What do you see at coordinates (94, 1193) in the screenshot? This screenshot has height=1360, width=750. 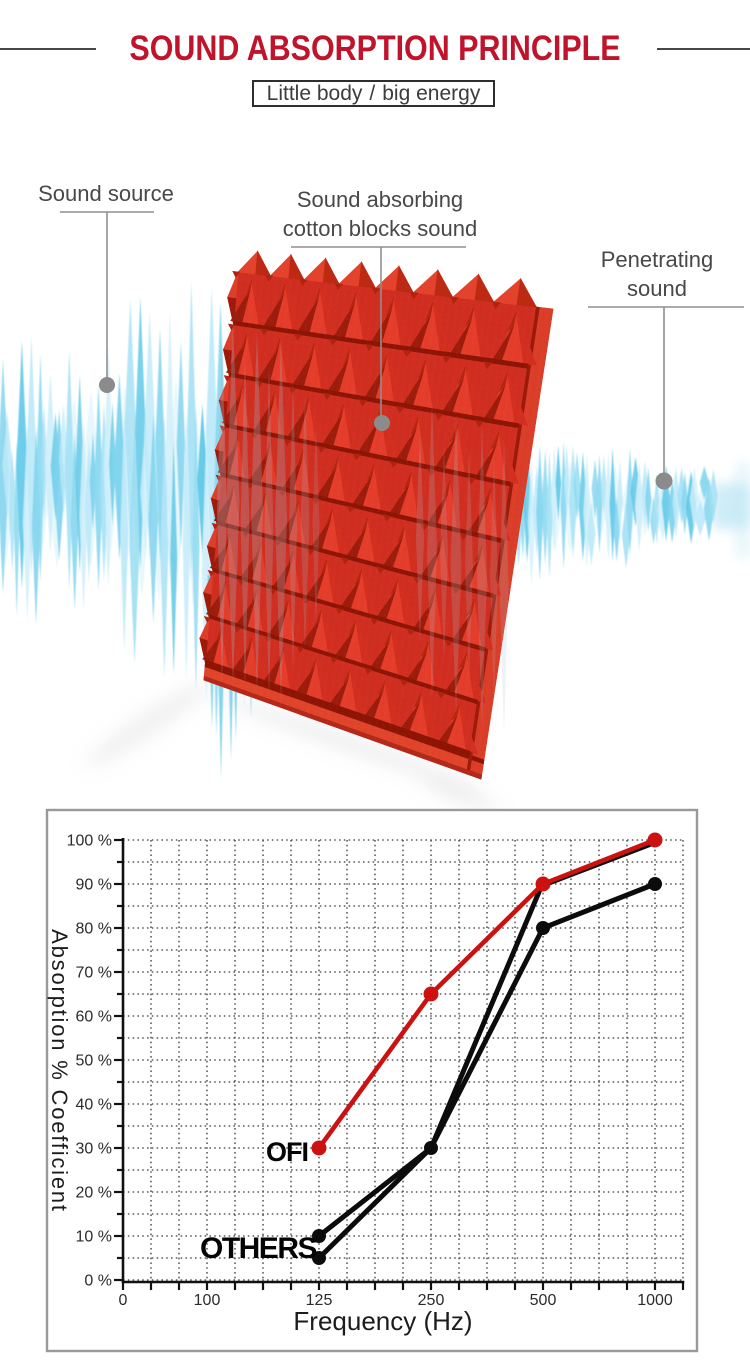 I see `svg-text: 20 %` at bounding box center [94, 1193].